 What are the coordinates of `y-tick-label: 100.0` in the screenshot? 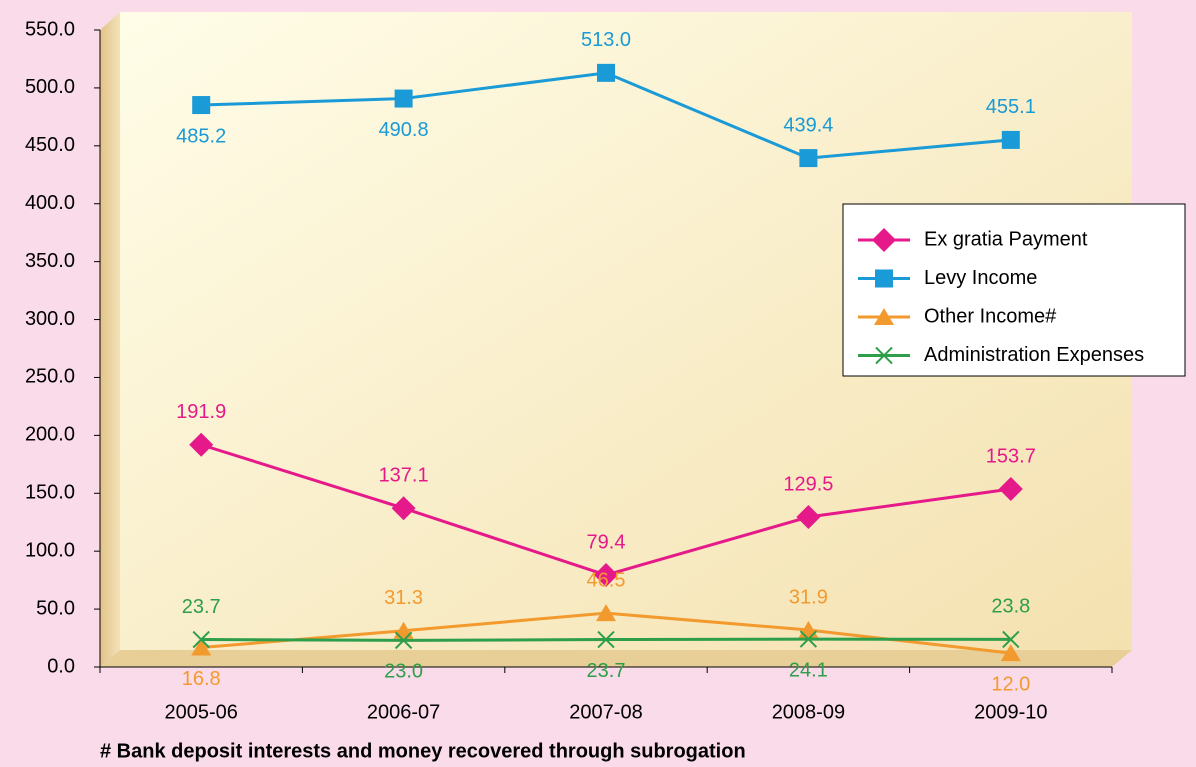 It's located at (50, 550).